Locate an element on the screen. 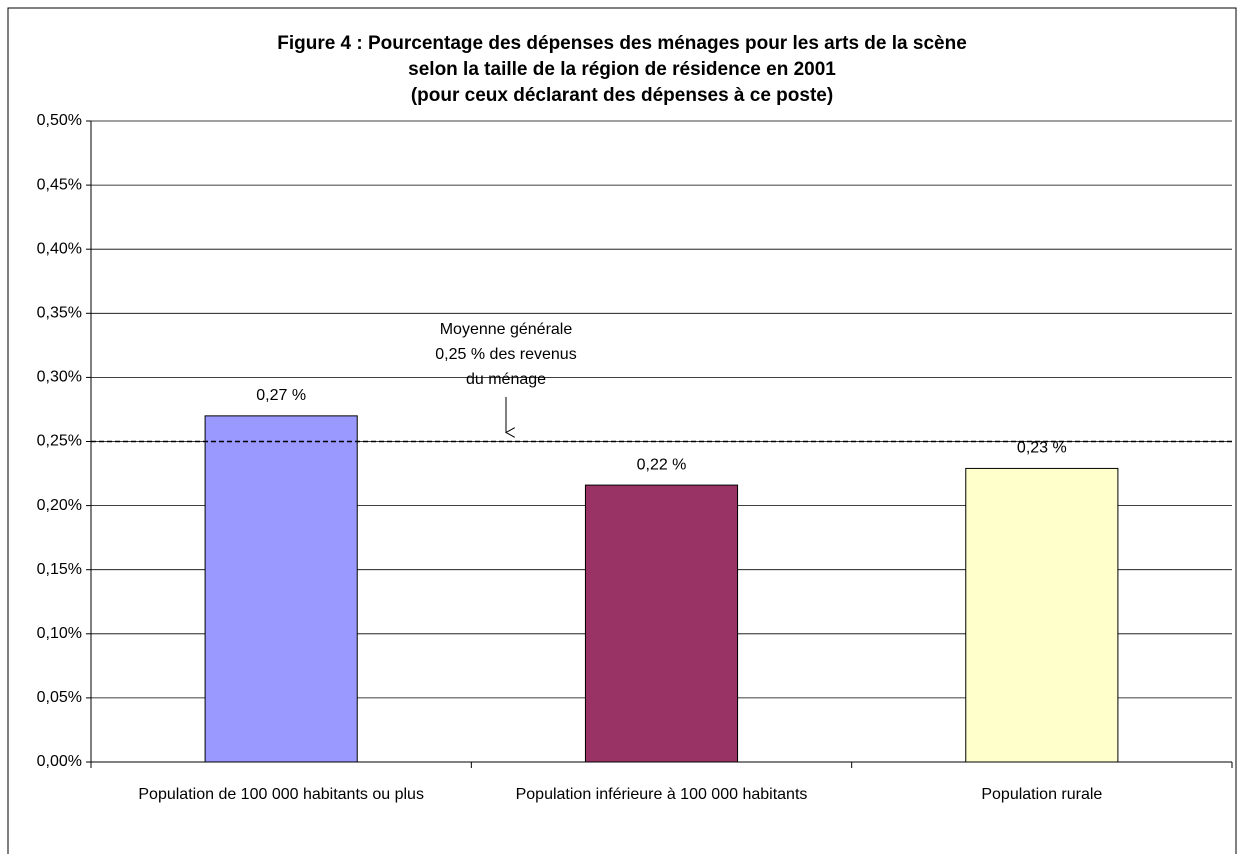 Image resolution: width=1244 pixels, height=854 pixels. y-tick-label: 0,40% is located at coordinates (59, 248).